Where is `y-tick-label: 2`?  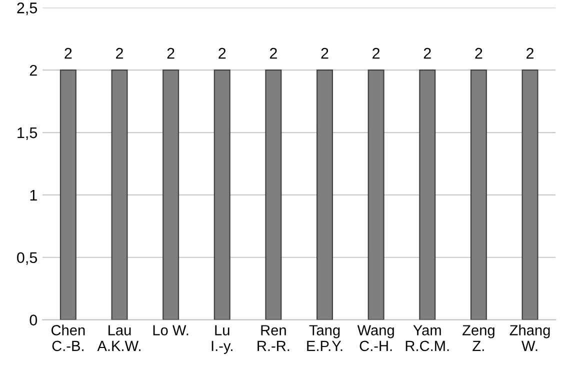 y-tick-label: 2 is located at coordinates (33, 70).